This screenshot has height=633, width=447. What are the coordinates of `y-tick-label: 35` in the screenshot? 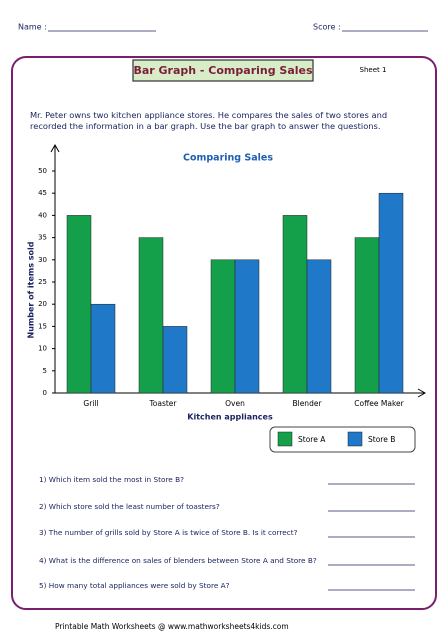 It's located at (42, 238).